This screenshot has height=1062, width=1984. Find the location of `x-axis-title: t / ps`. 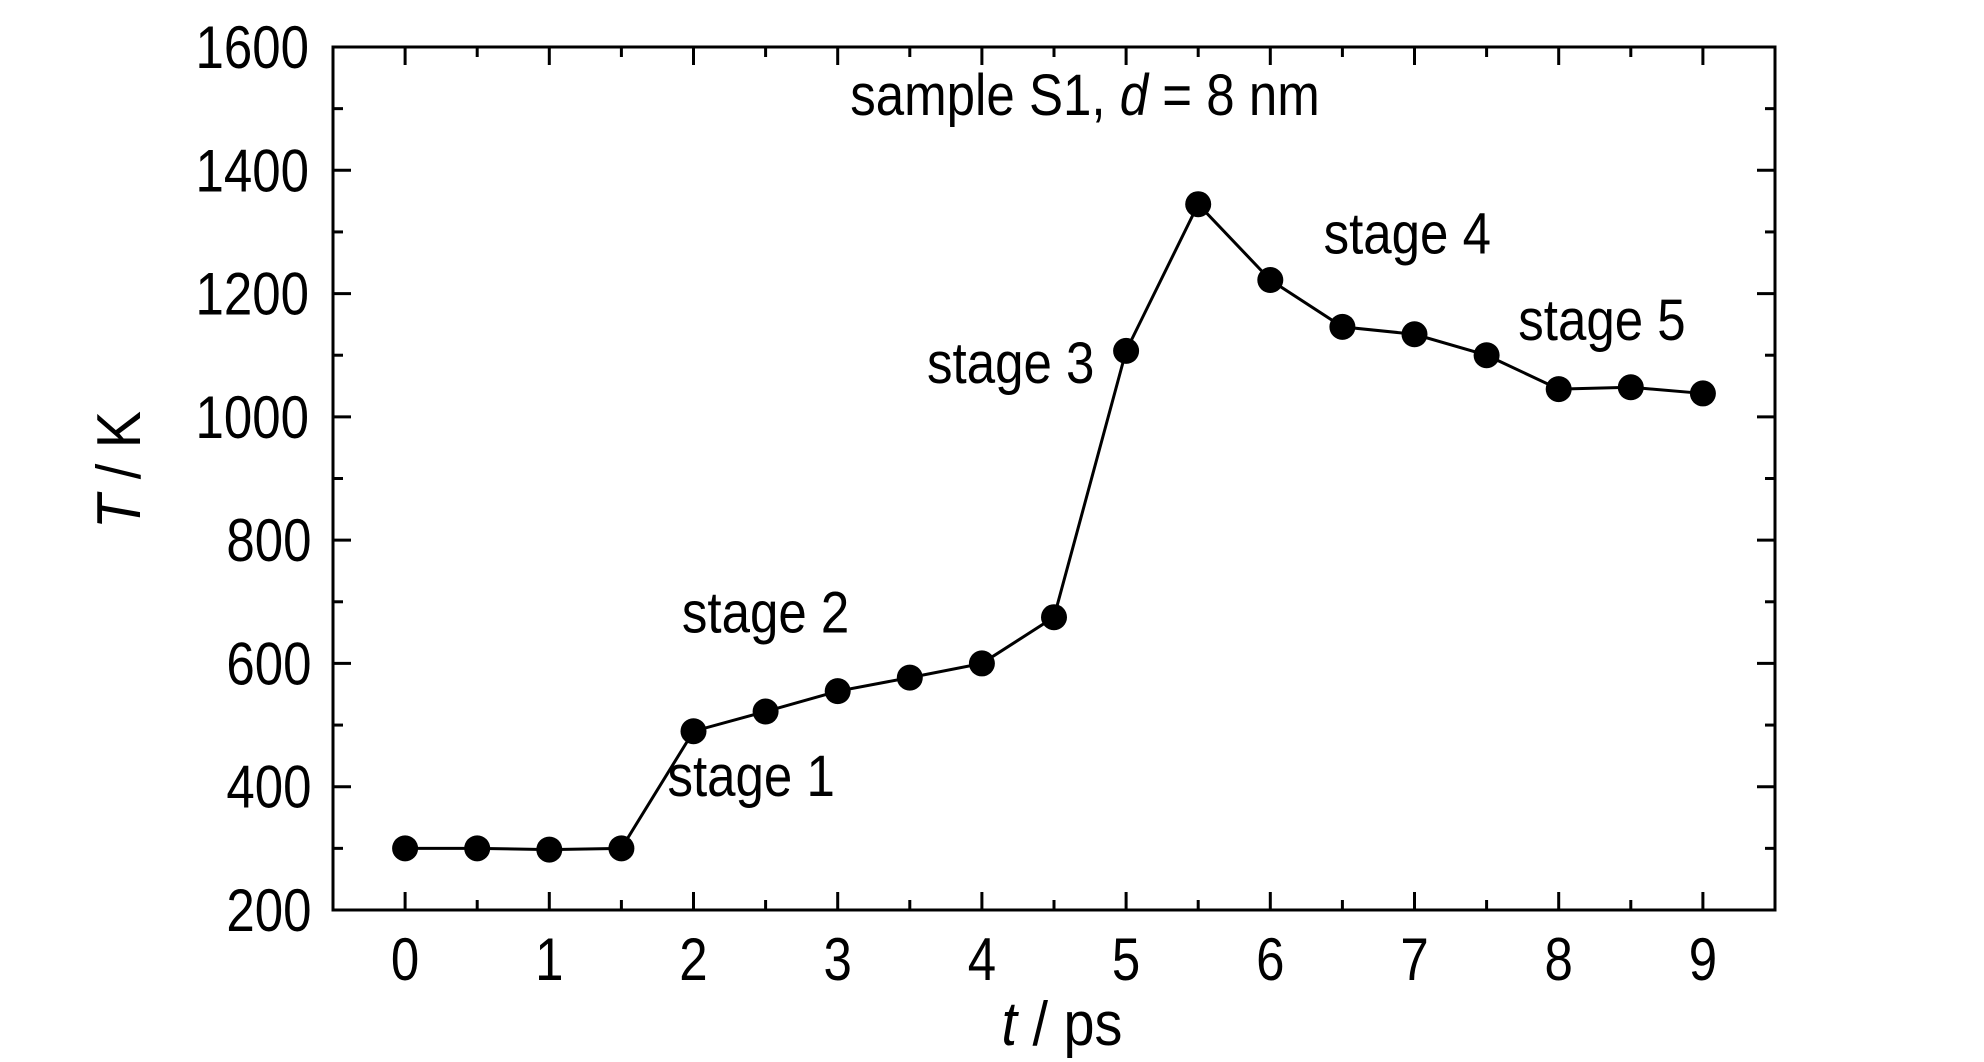

x-axis-title: t / ps is located at coordinates (1062, 1024).